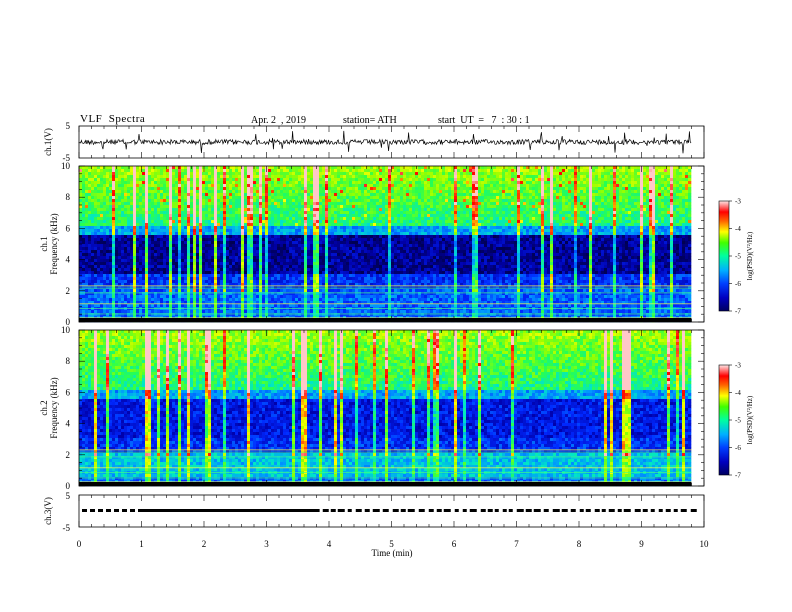 The image size is (792, 612). I want to click on x-tick-label: 3, so click(266, 544).